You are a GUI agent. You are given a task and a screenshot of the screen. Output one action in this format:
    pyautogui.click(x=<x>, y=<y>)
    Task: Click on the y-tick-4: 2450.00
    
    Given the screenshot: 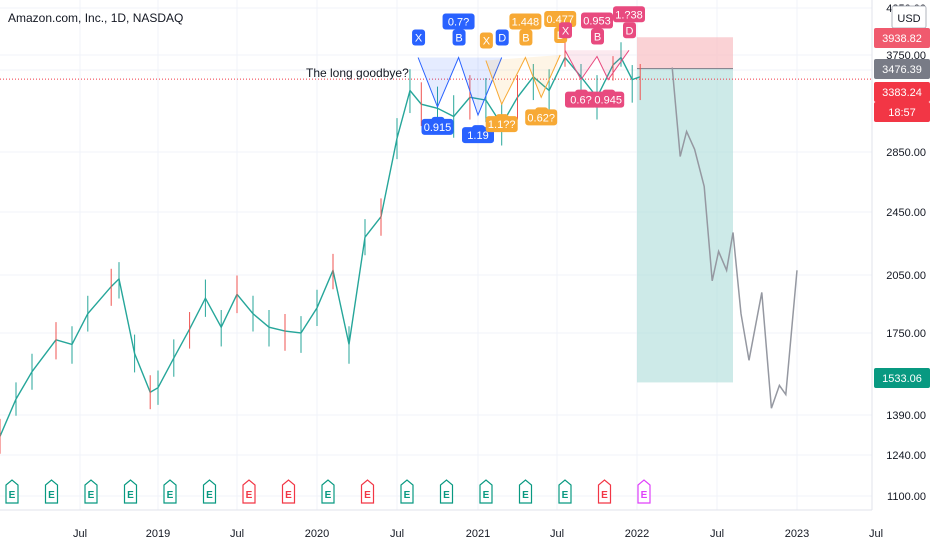 What is the action you would take?
    pyautogui.click(x=906, y=213)
    